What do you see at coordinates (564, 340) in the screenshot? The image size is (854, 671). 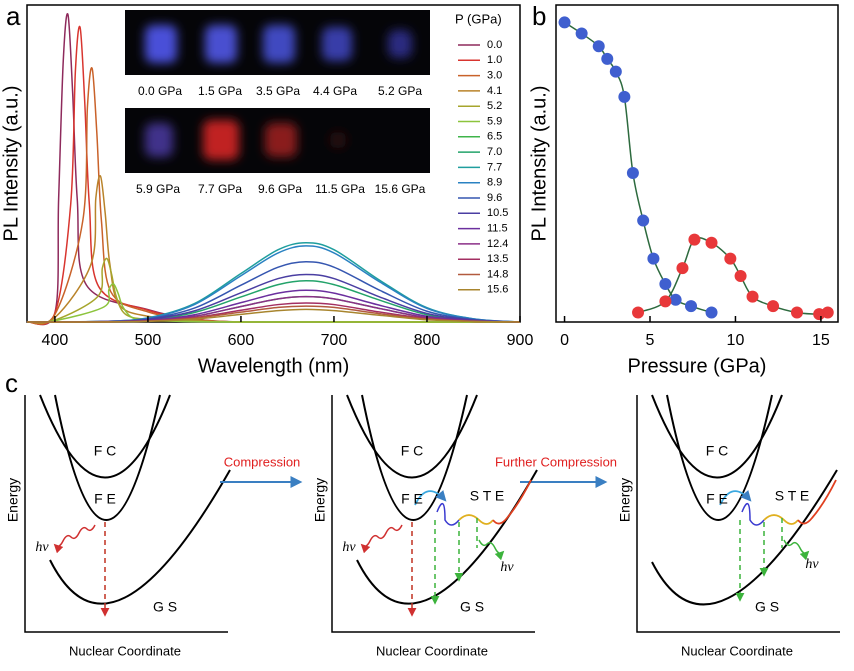 I see `x-tick-label: 0` at bounding box center [564, 340].